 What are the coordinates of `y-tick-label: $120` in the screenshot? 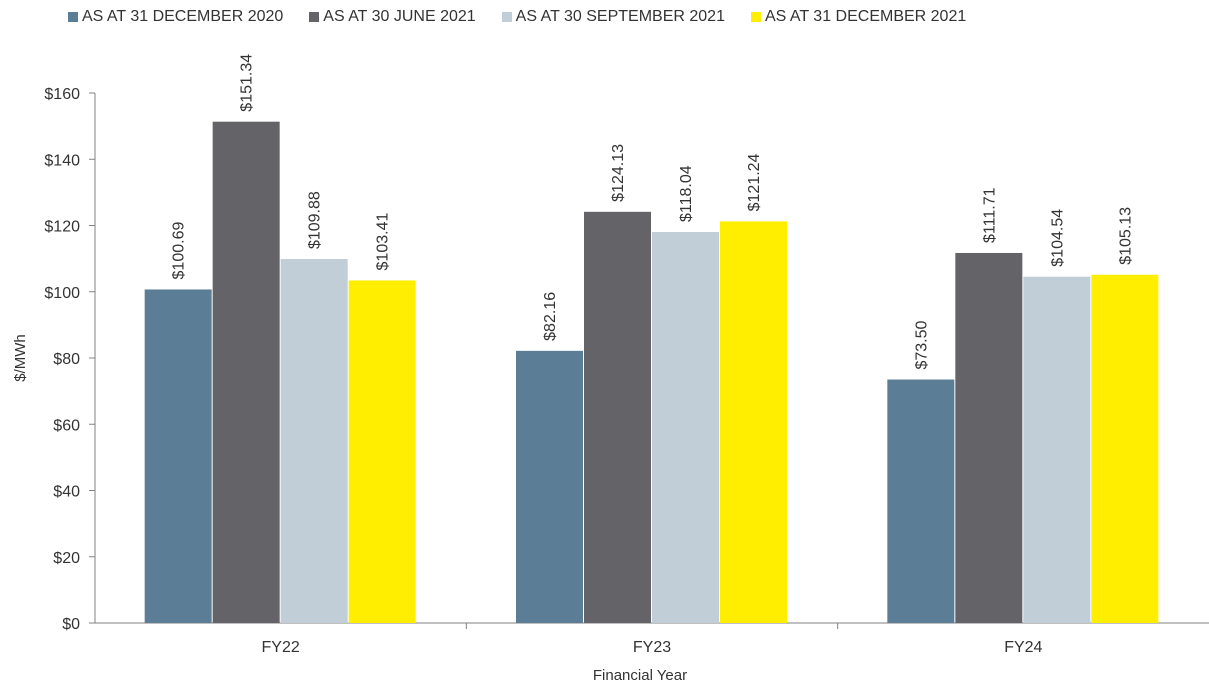 It's located at (62, 227).